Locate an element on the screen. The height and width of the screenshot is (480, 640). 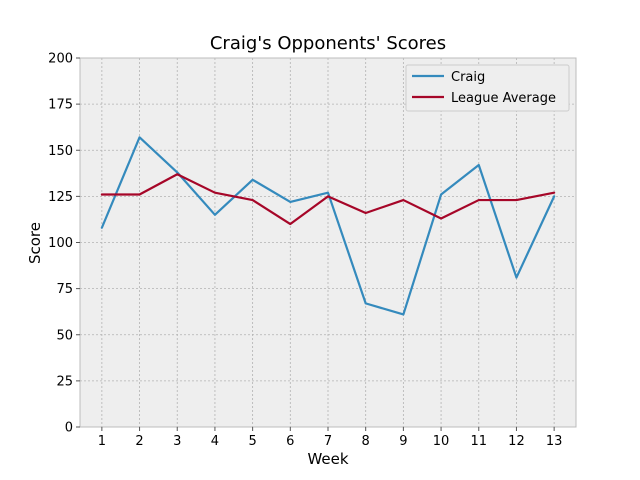
chart-title: Craig's Opponents' Scores is located at coordinates (328, 43).